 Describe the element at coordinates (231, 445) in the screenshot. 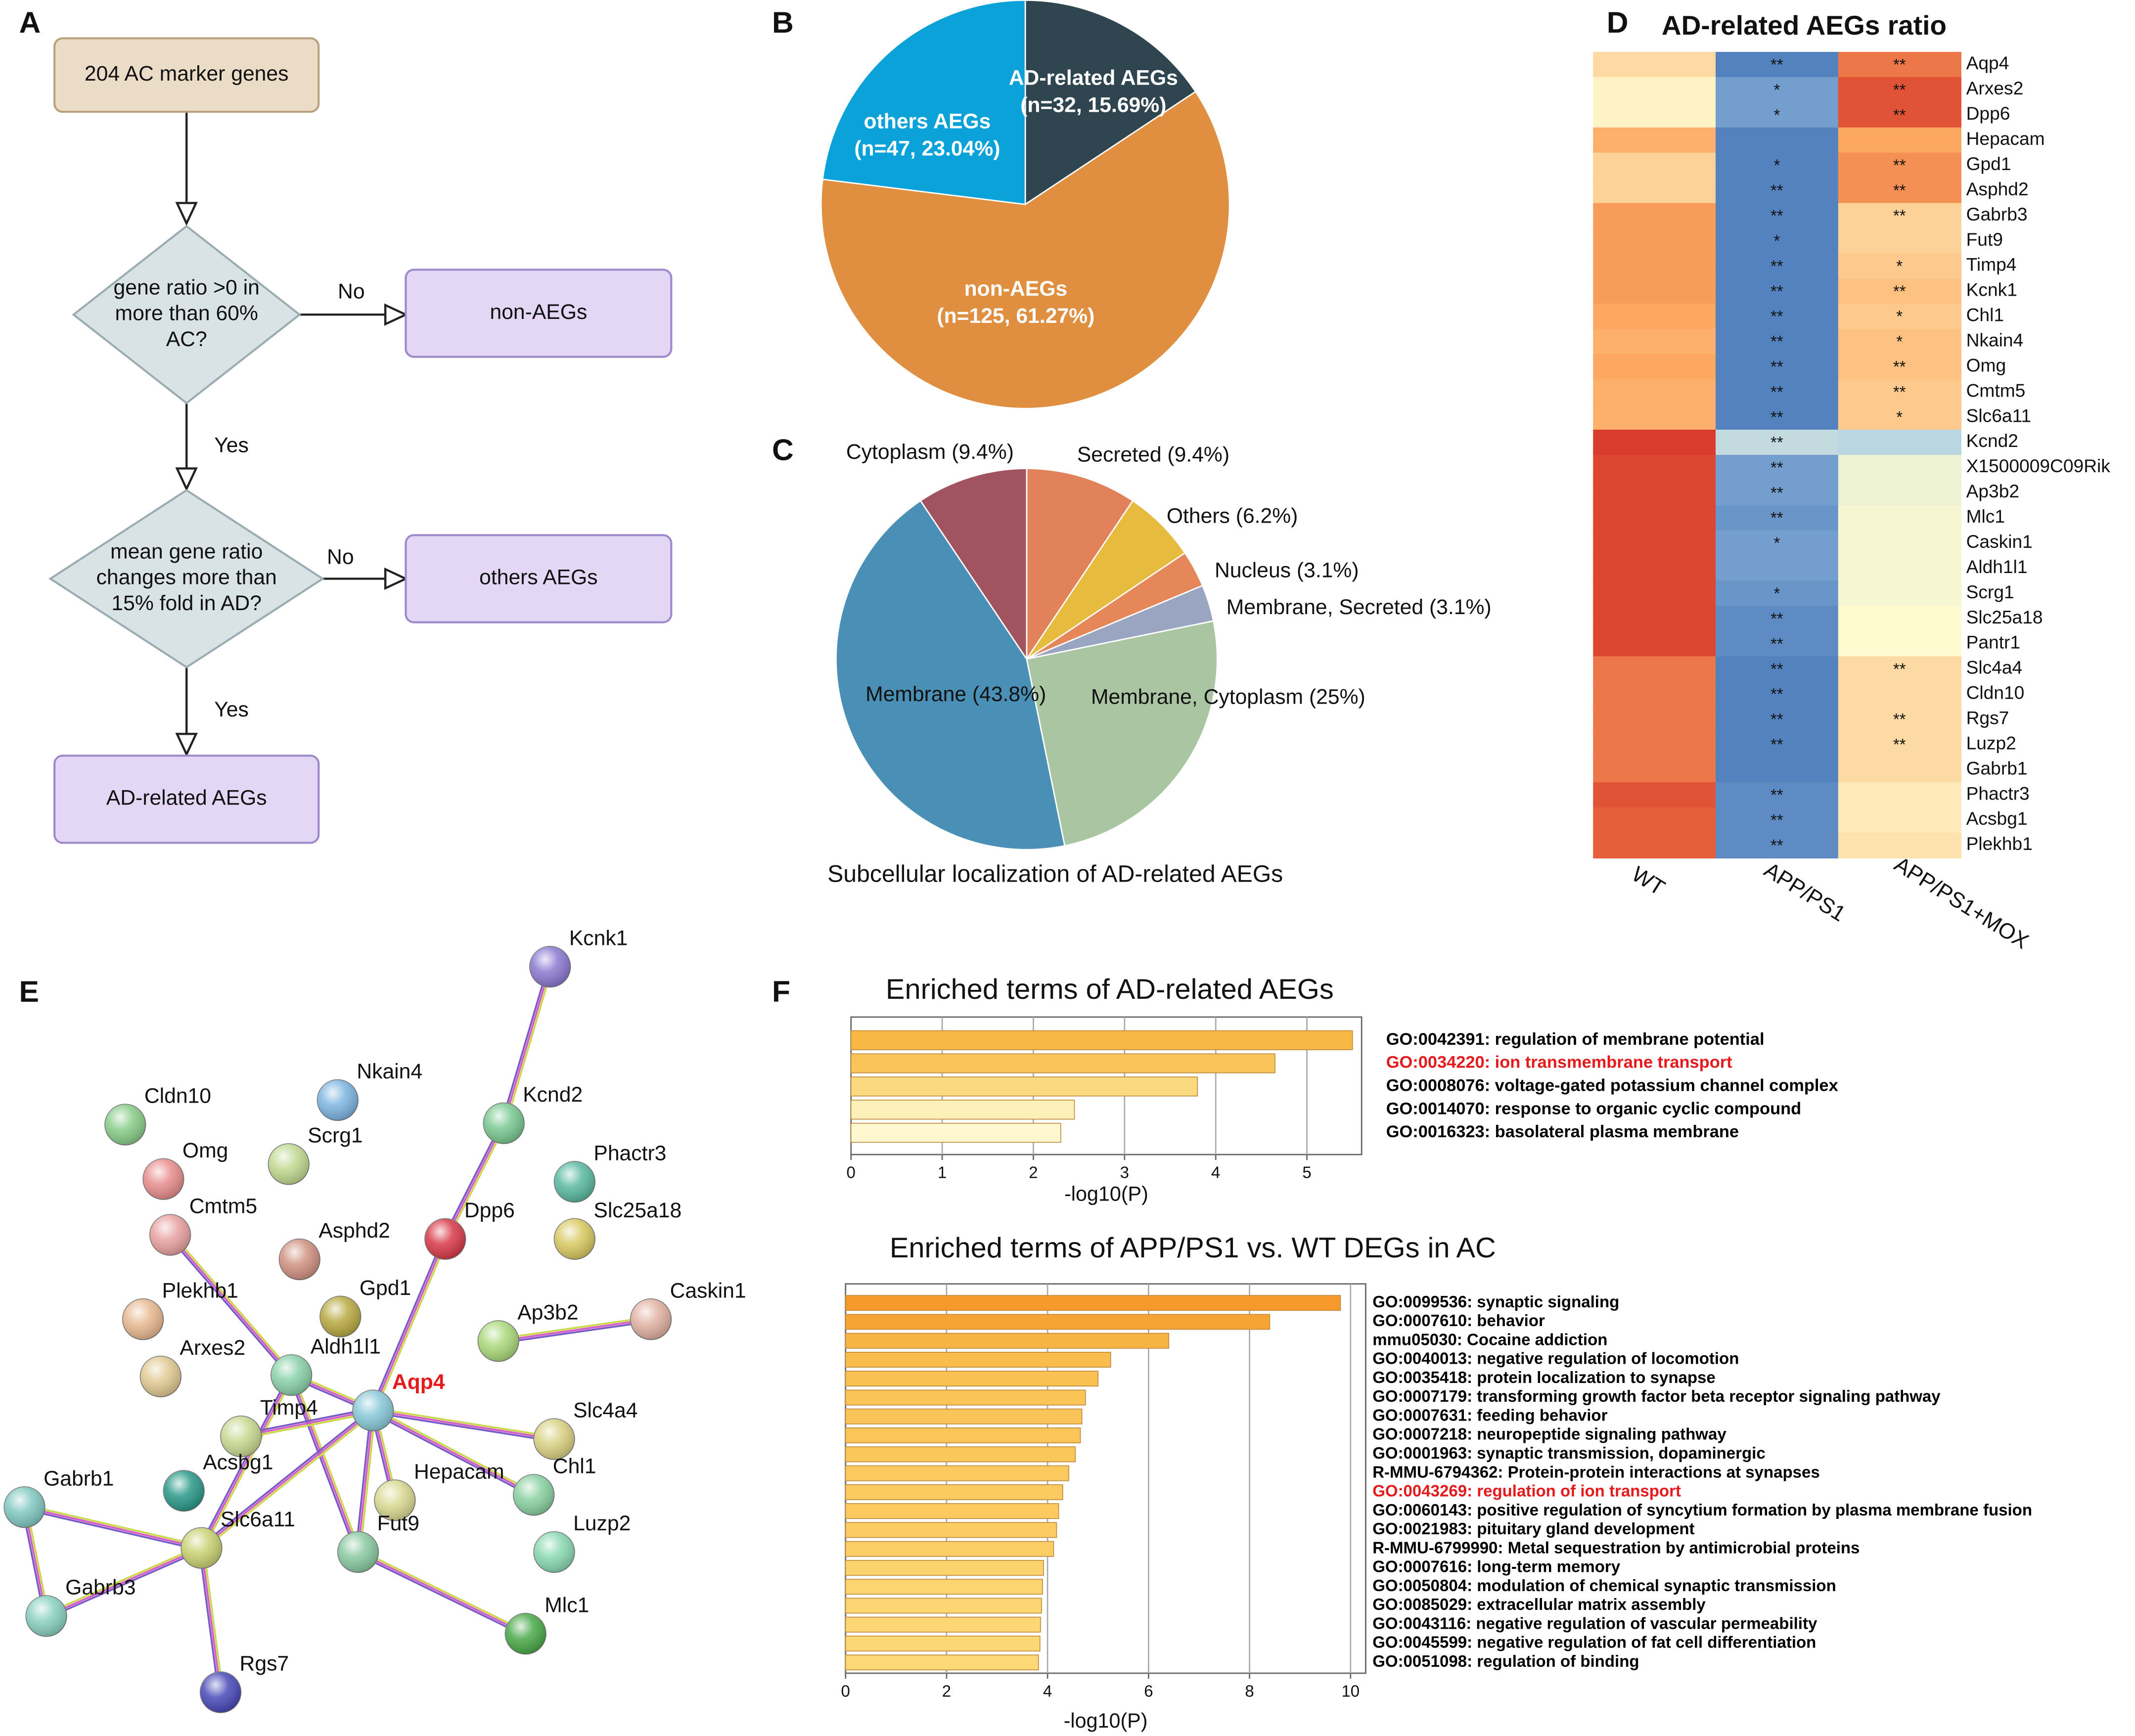

I see `edge-label: Yes` at that location.